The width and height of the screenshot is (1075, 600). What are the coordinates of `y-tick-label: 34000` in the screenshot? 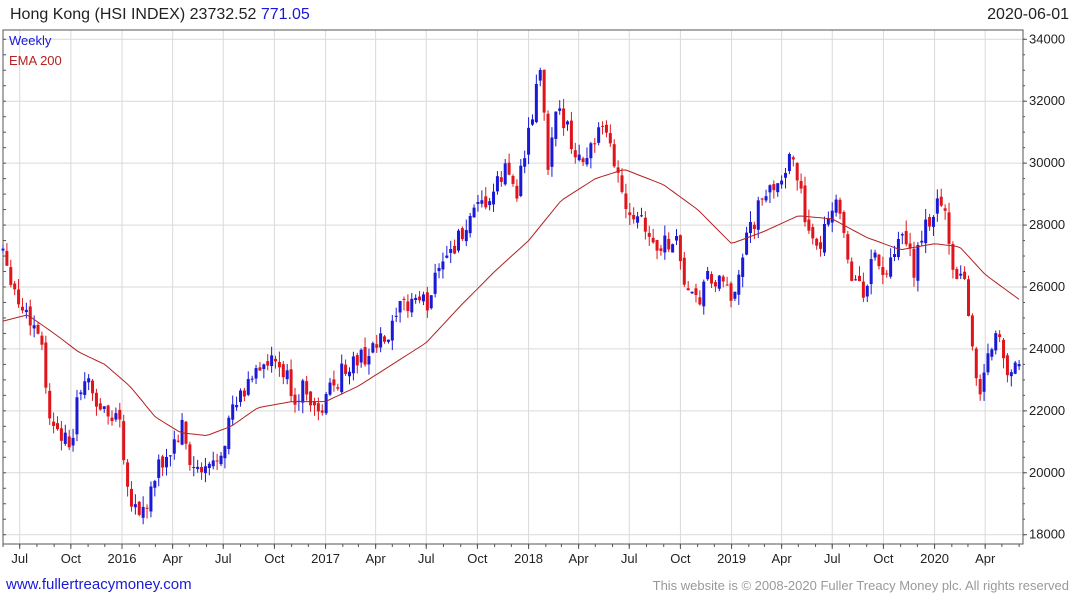 It's located at (1047, 38).